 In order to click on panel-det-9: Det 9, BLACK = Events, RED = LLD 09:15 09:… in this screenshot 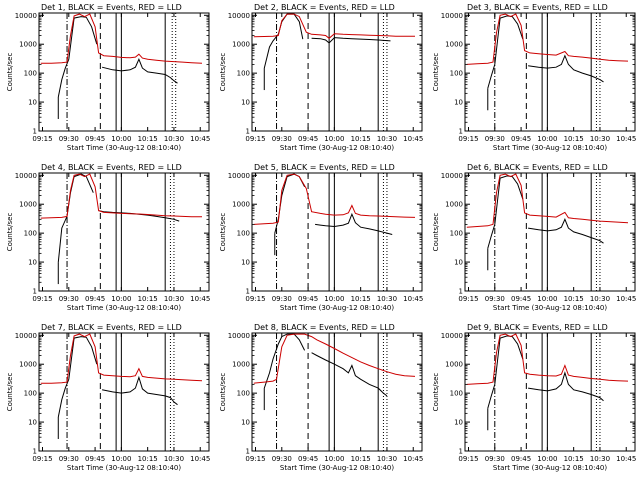, I will do `click(534, 397)`.